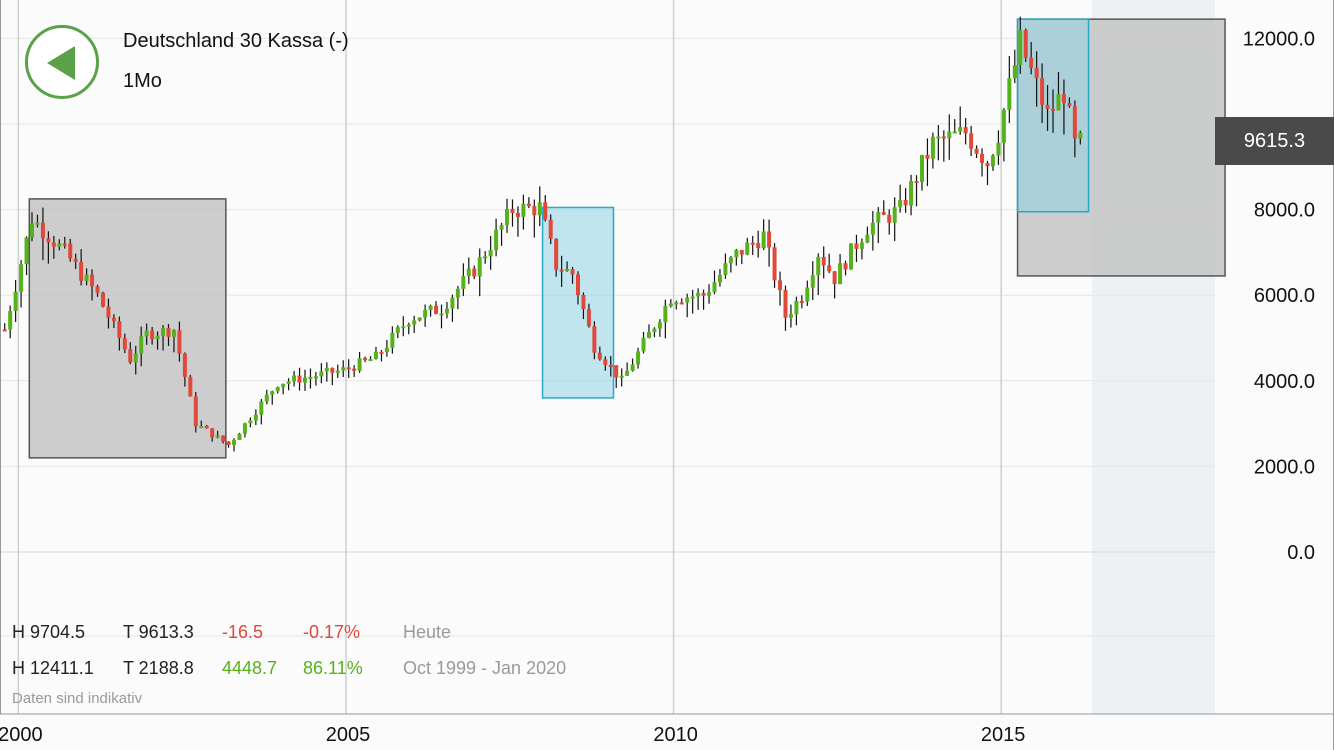 The width and height of the screenshot is (1334, 750). I want to click on y-tick-label: 6000.0, so click(1284, 296).